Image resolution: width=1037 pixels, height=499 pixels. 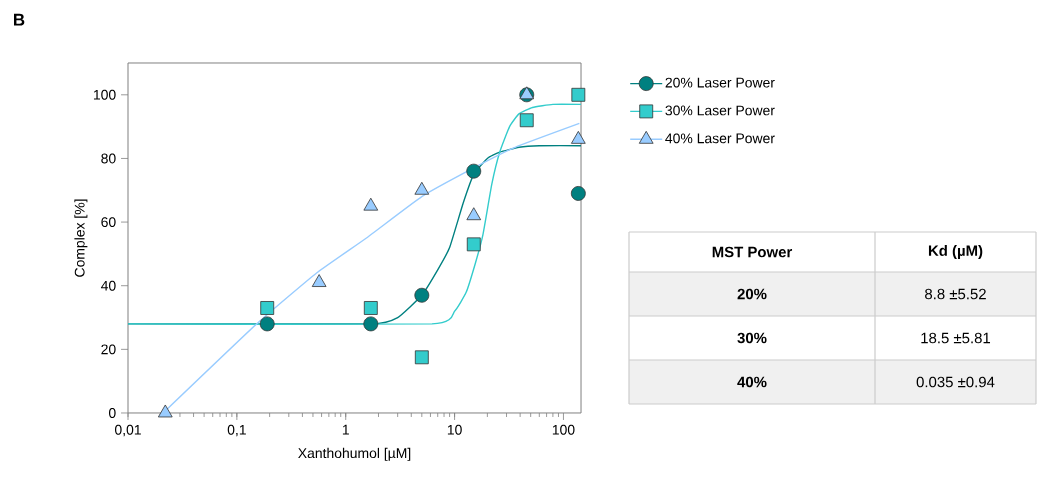 What do you see at coordinates (108, 222) in the screenshot?
I see `y-tick-label: 60` at bounding box center [108, 222].